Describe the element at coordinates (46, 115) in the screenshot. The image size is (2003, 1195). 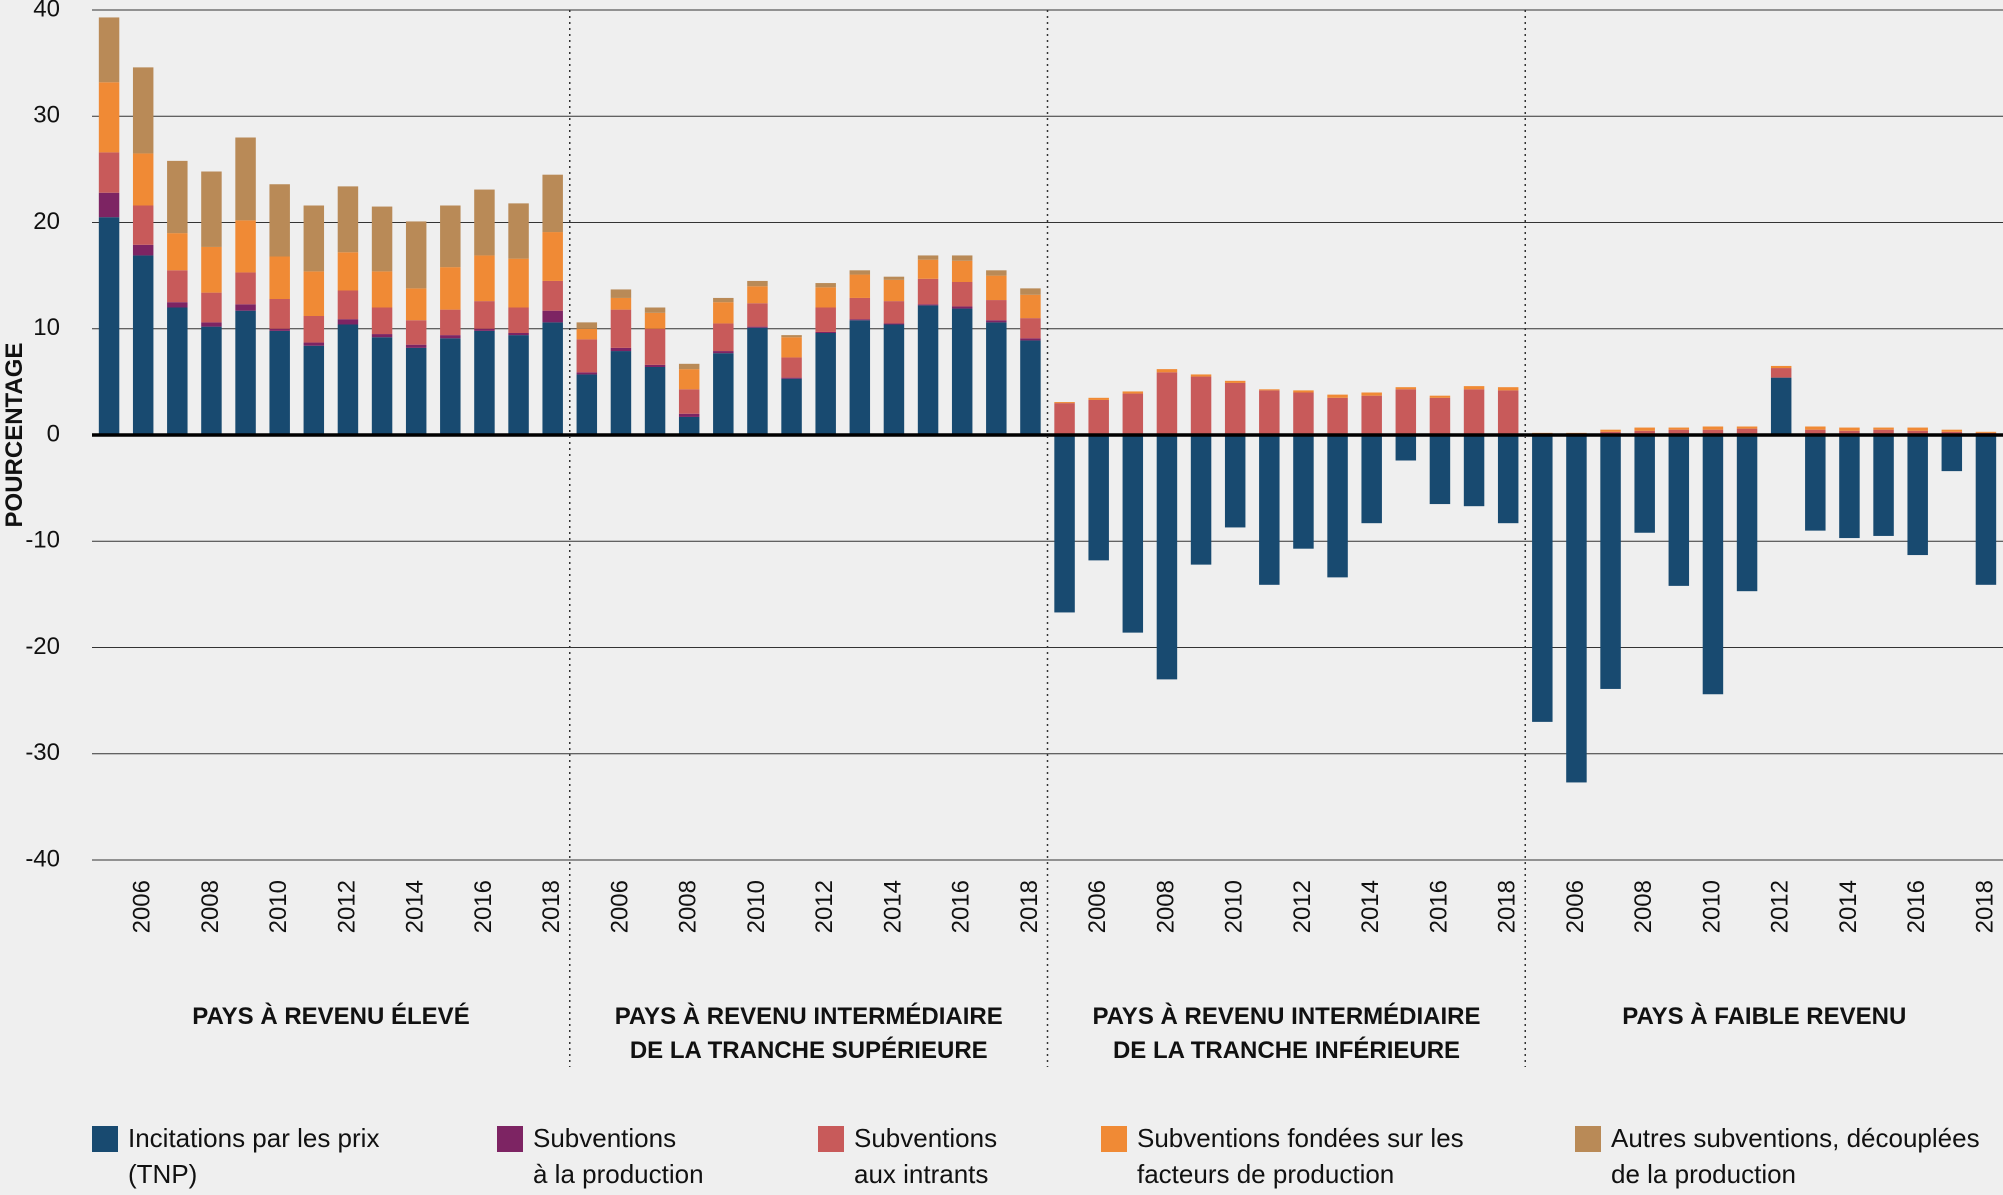
I see `y-tick-label: 30` at that location.